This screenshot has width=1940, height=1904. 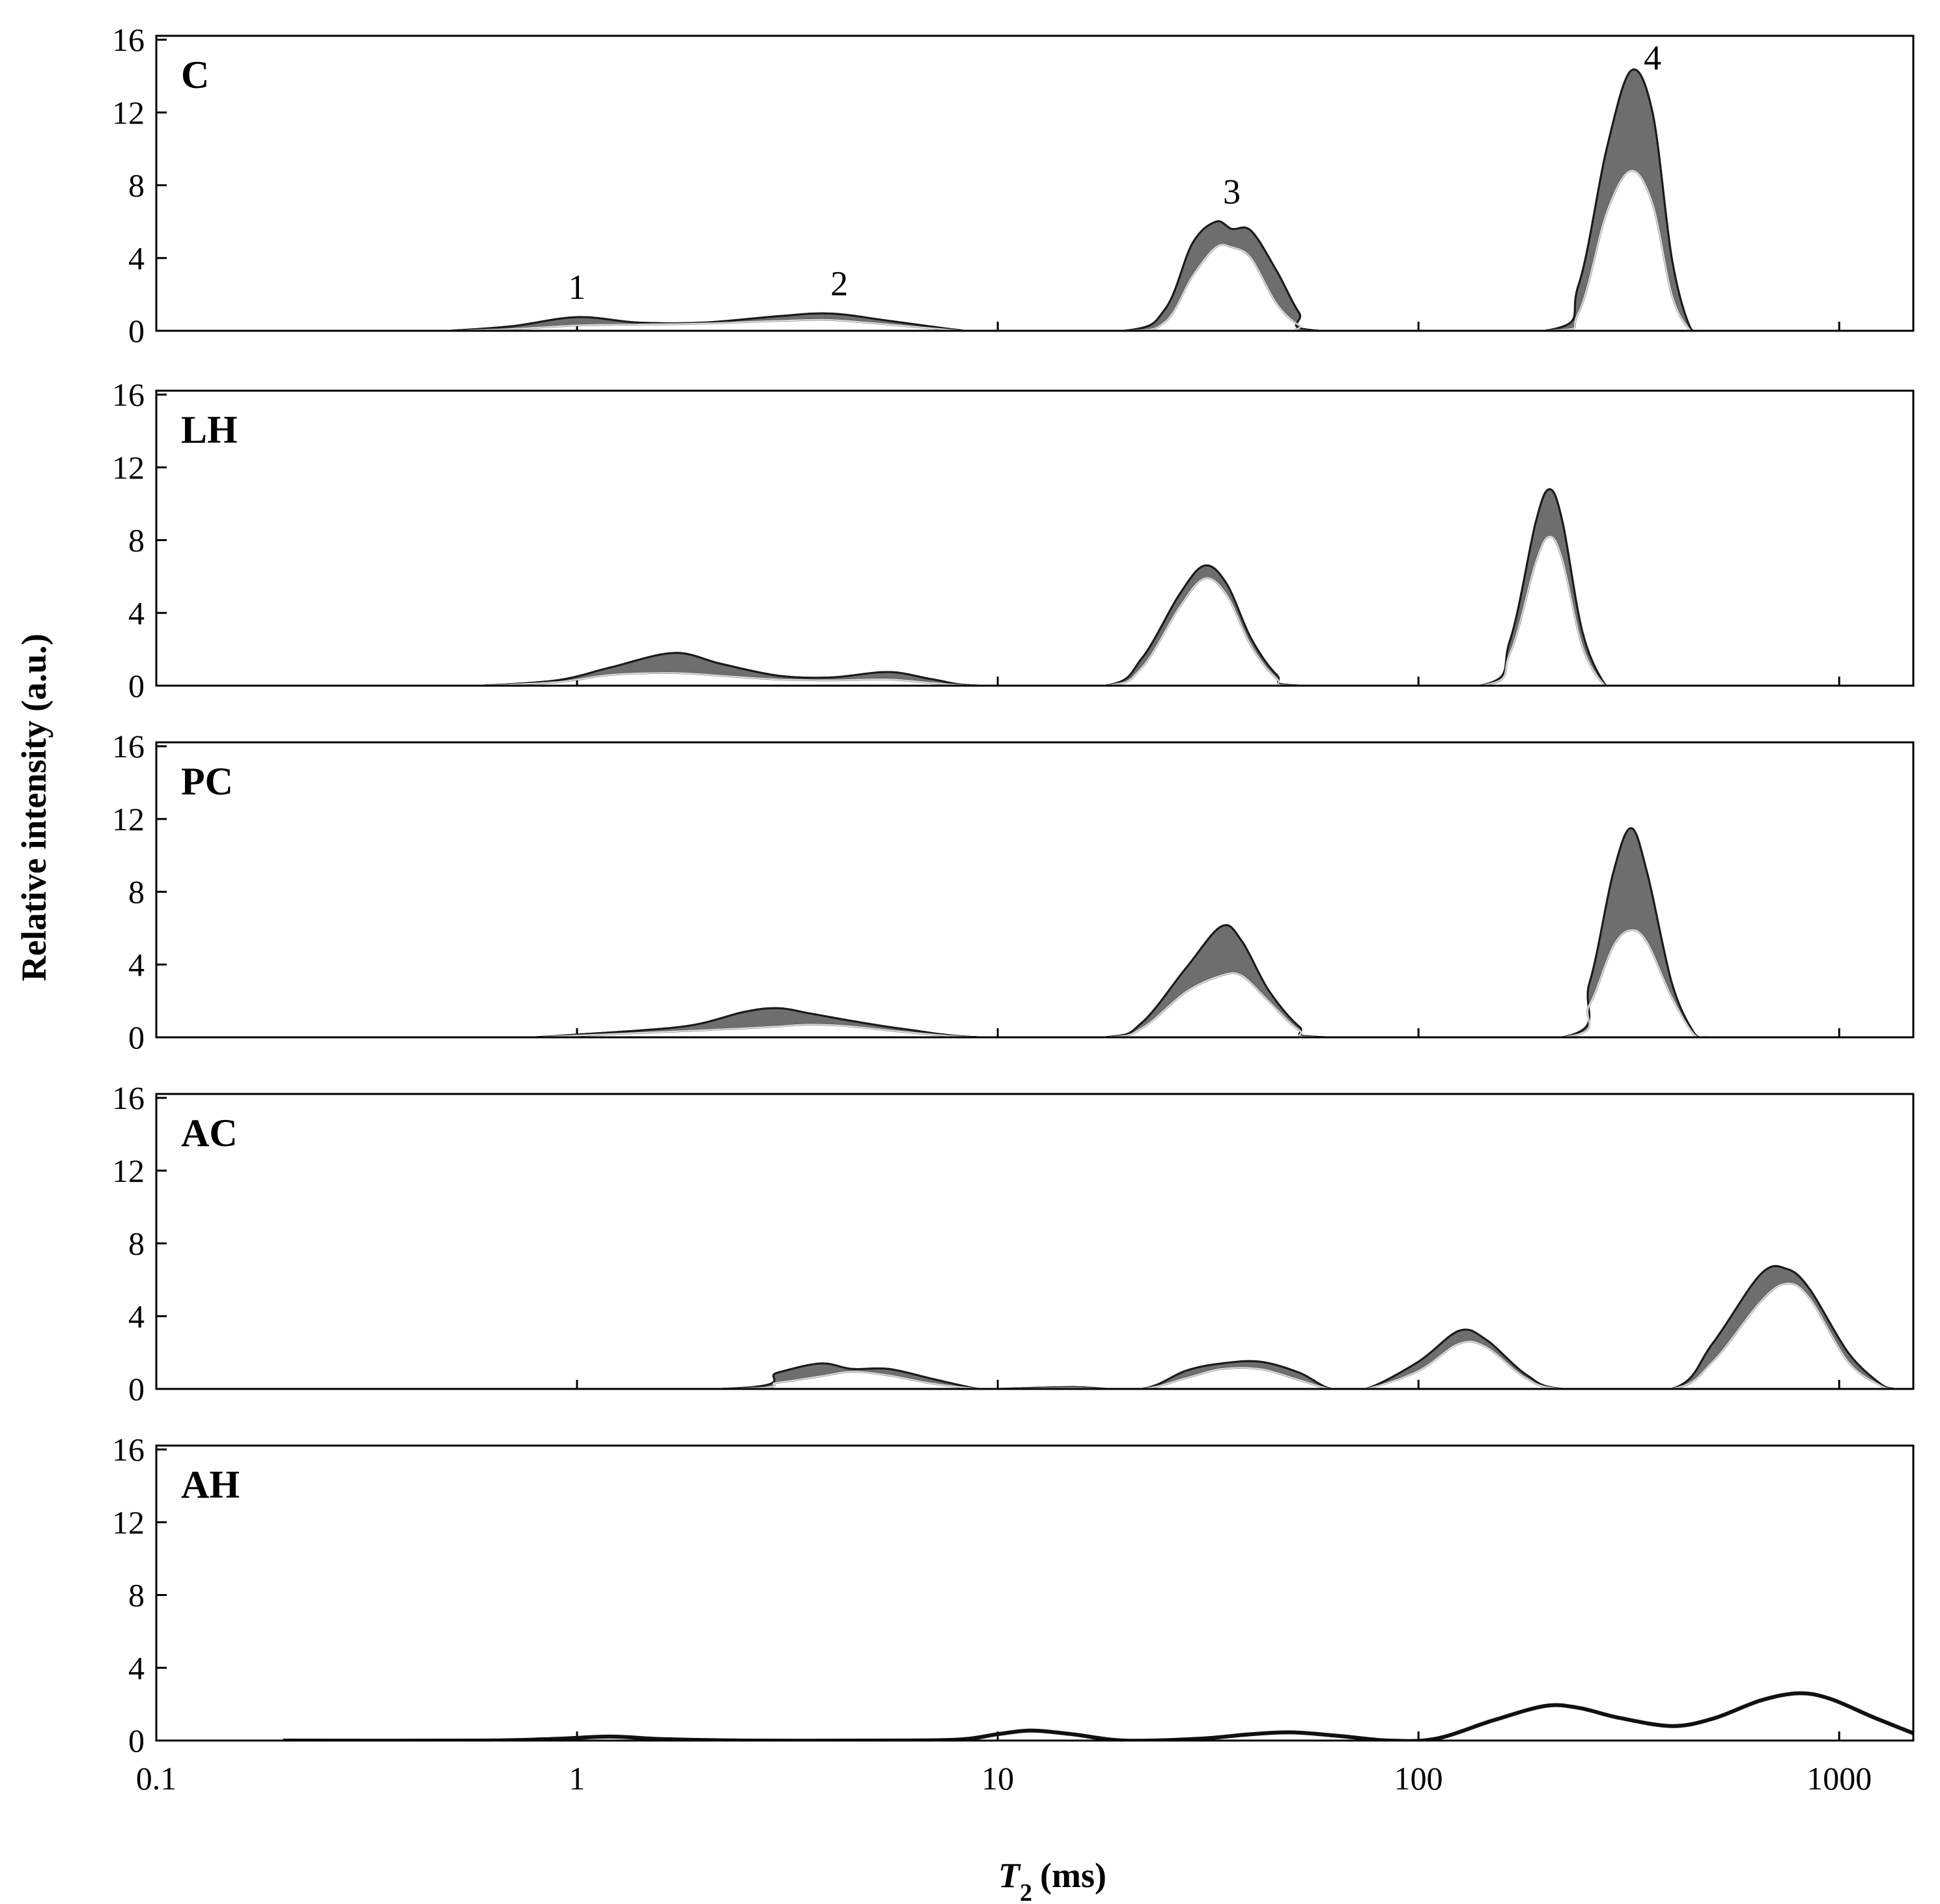 I want to click on peak-label: 2, so click(x=839, y=283).